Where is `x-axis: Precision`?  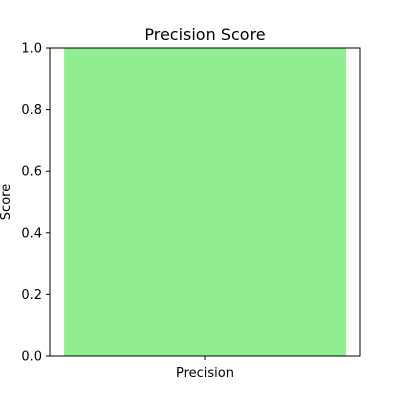
x-axis: Precision is located at coordinates (205, 368).